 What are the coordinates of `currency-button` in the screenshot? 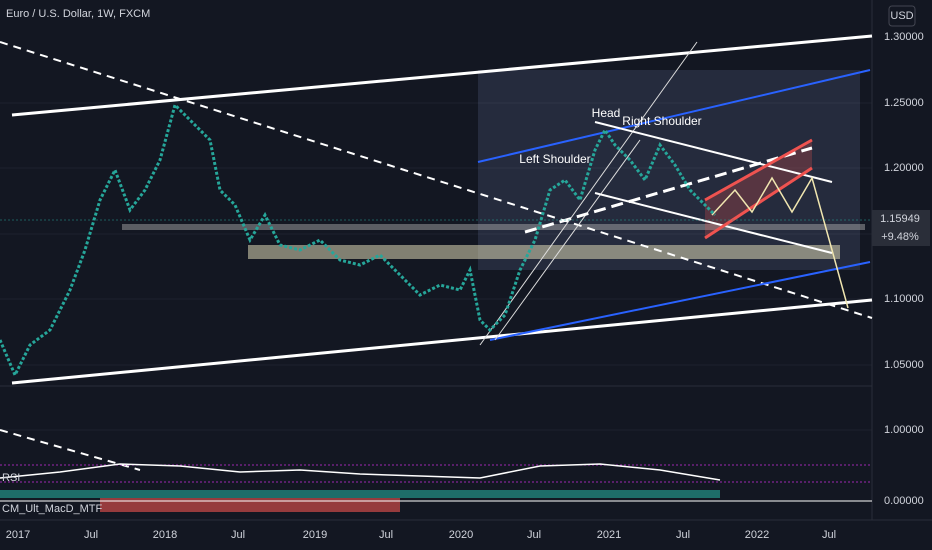 It's located at (902, 16).